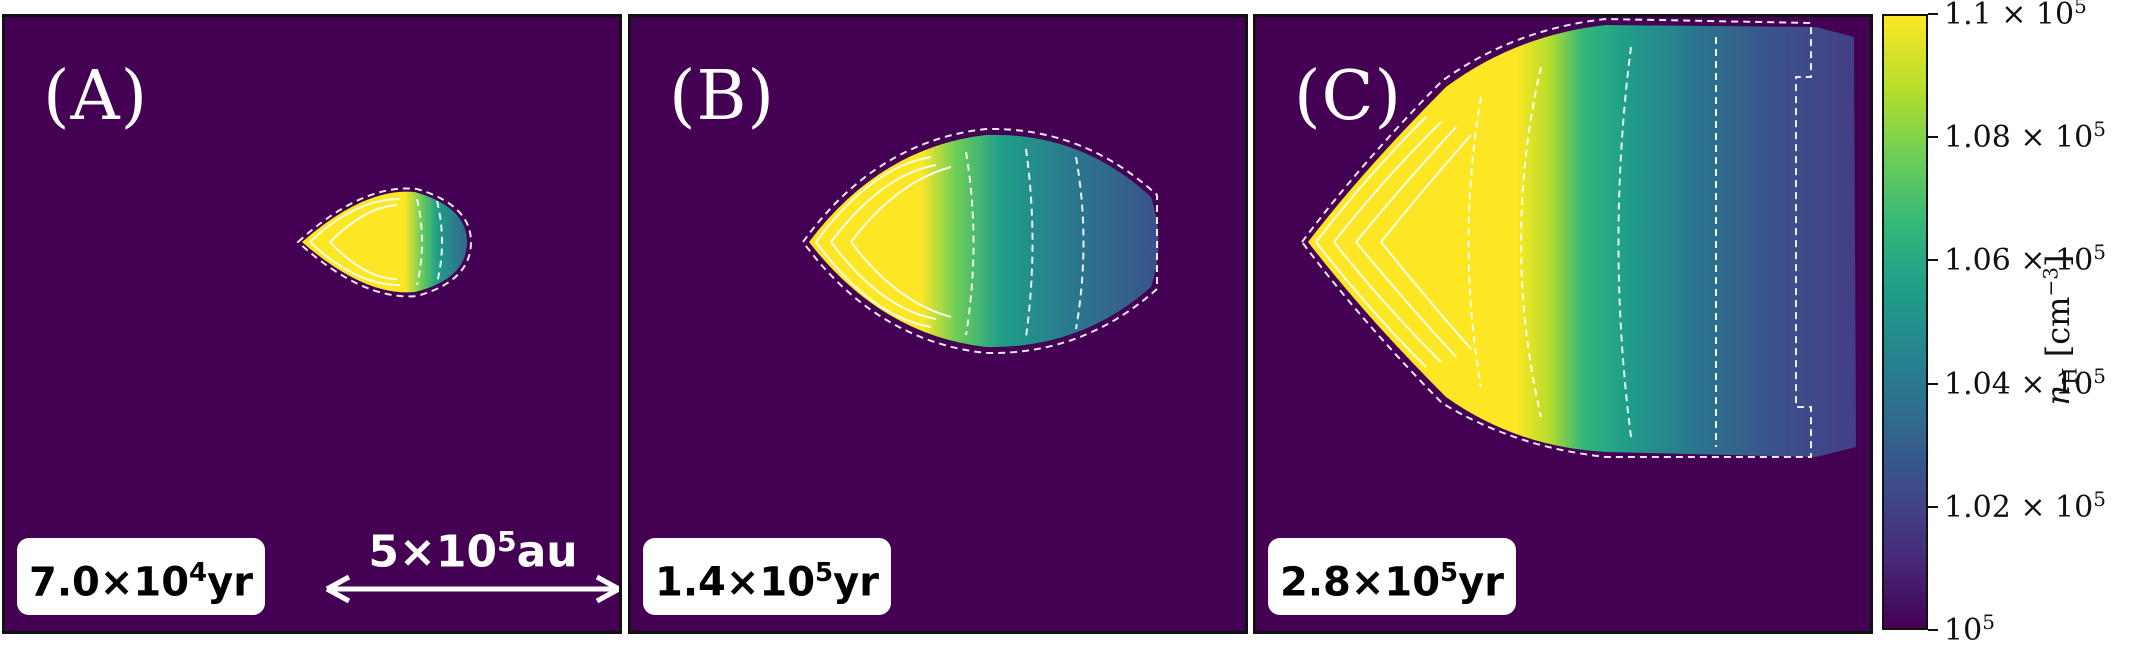 Image resolution: width=2129 pixels, height=648 pixels. What do you see at coordinates (984, 241) in the screenshot?
I see `density-blob-b` at bounding box center [984, 241].